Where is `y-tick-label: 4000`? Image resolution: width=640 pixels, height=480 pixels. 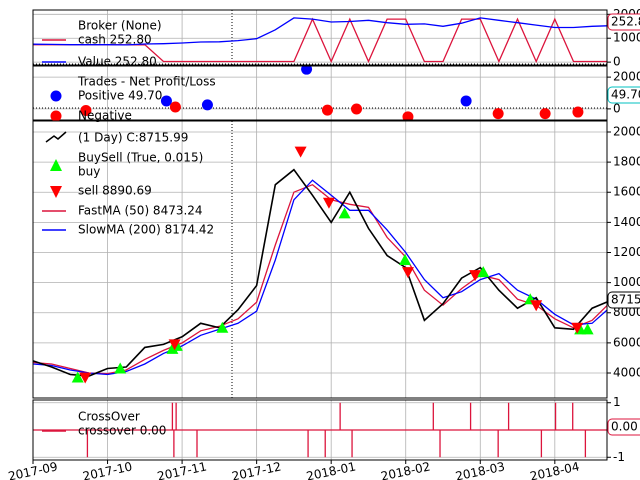 y-tick-label: 4000 is located at coordinates (626, 372).